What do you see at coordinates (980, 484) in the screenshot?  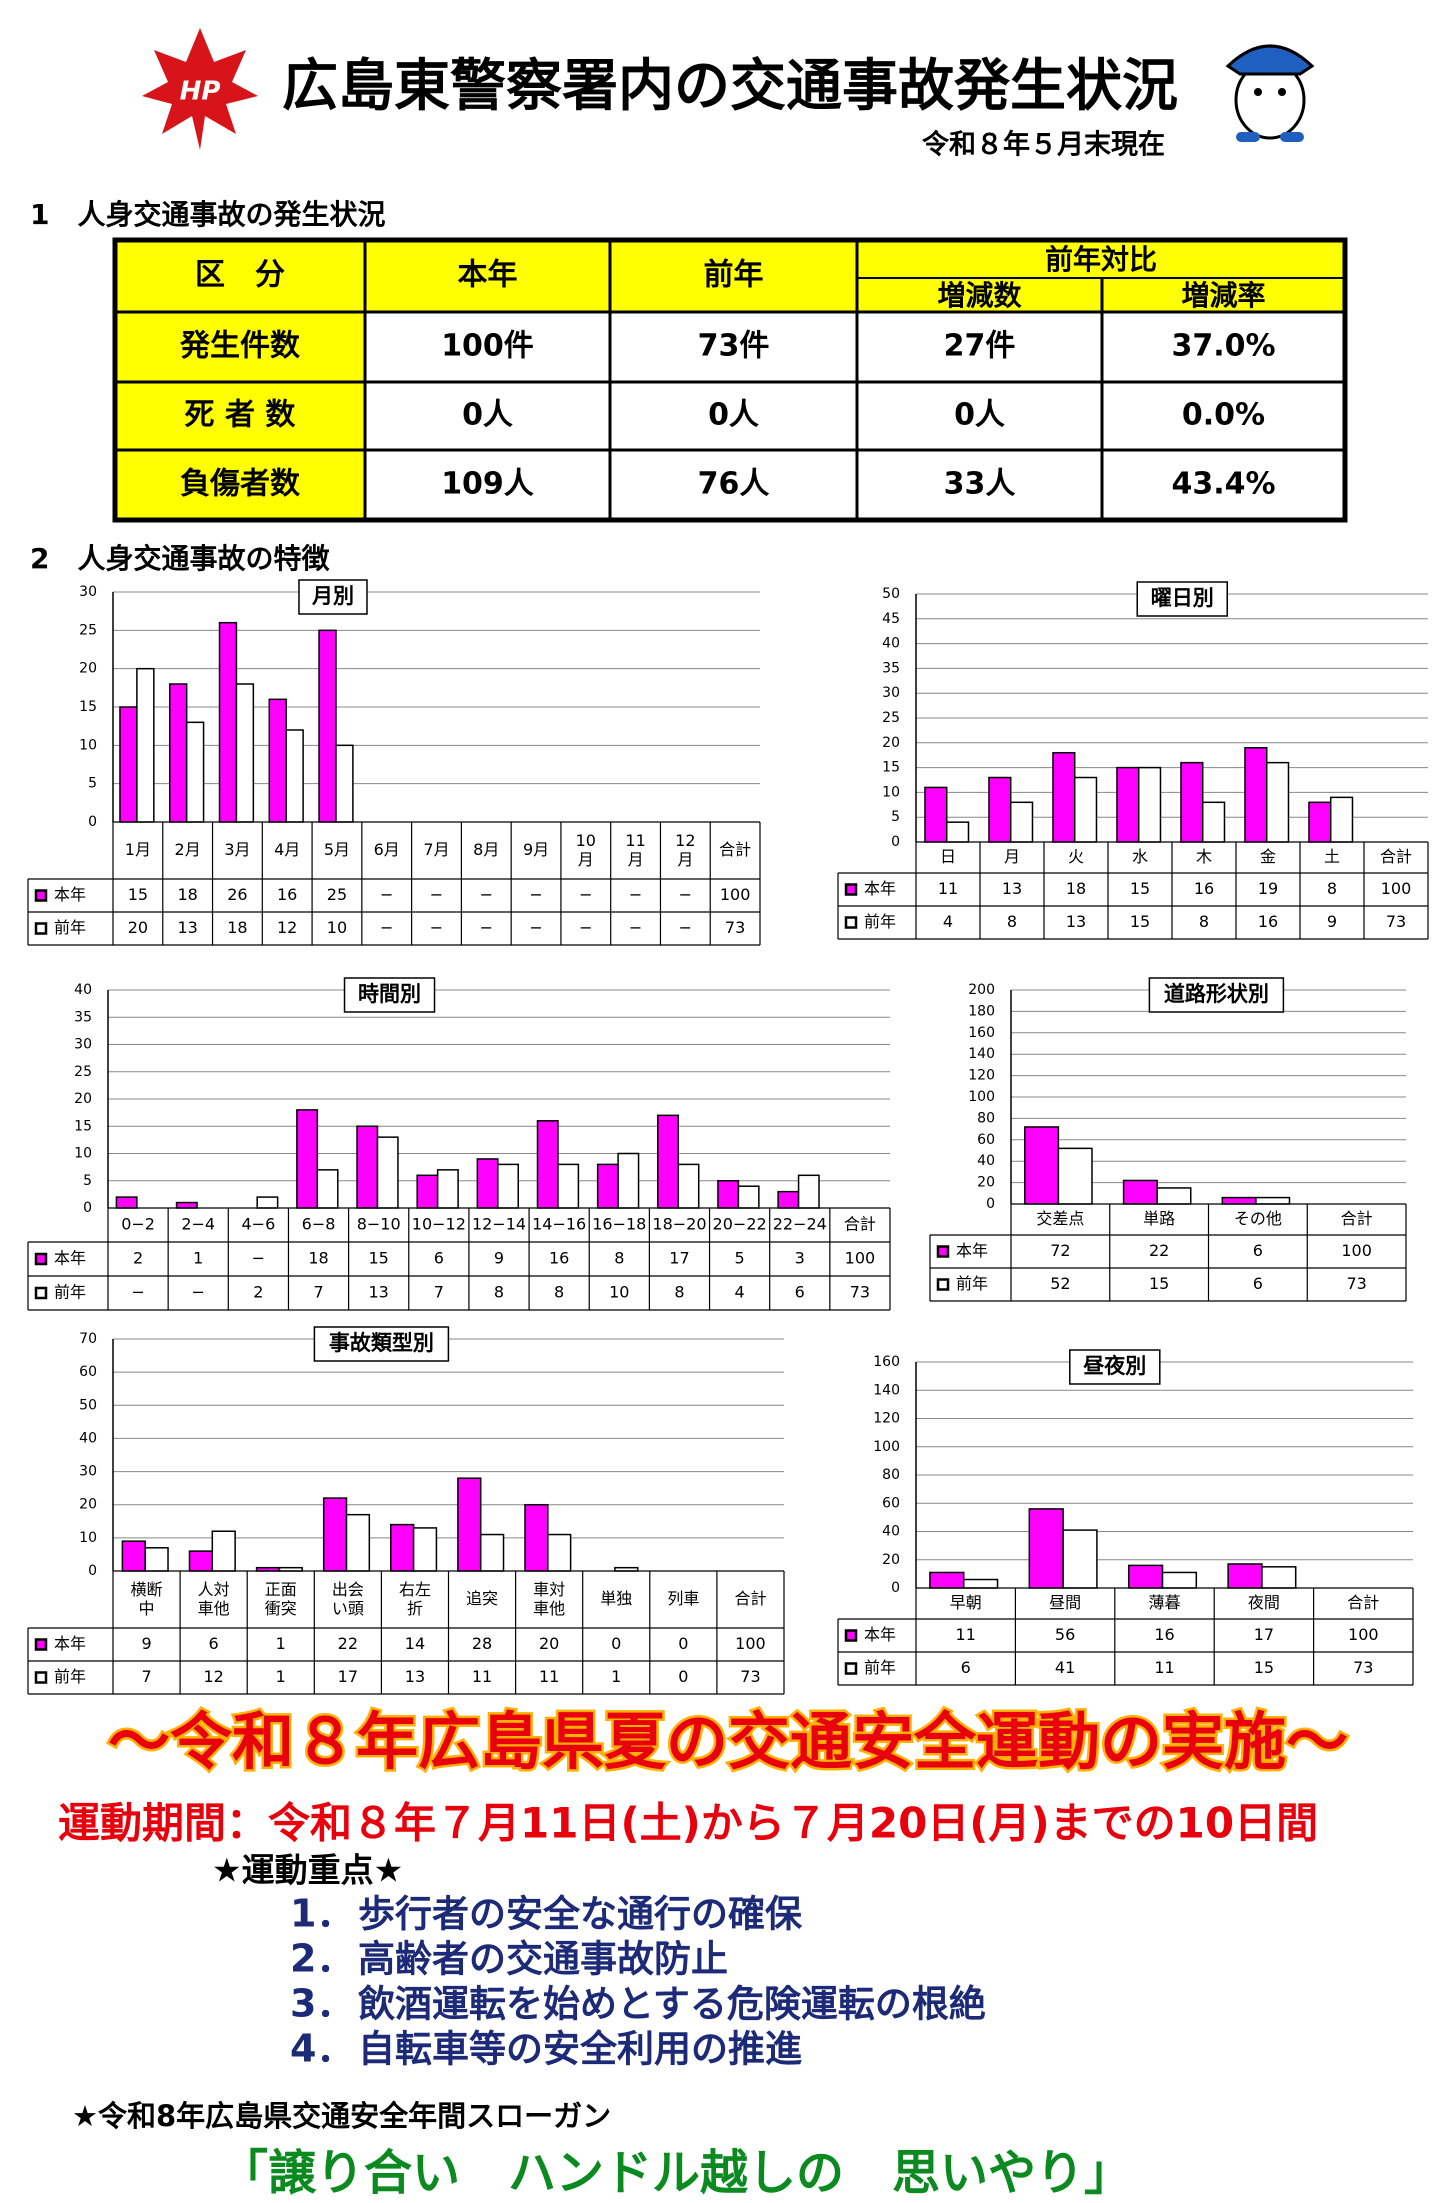 I see `table-cell: 33人` at bounding box center [980, 484].